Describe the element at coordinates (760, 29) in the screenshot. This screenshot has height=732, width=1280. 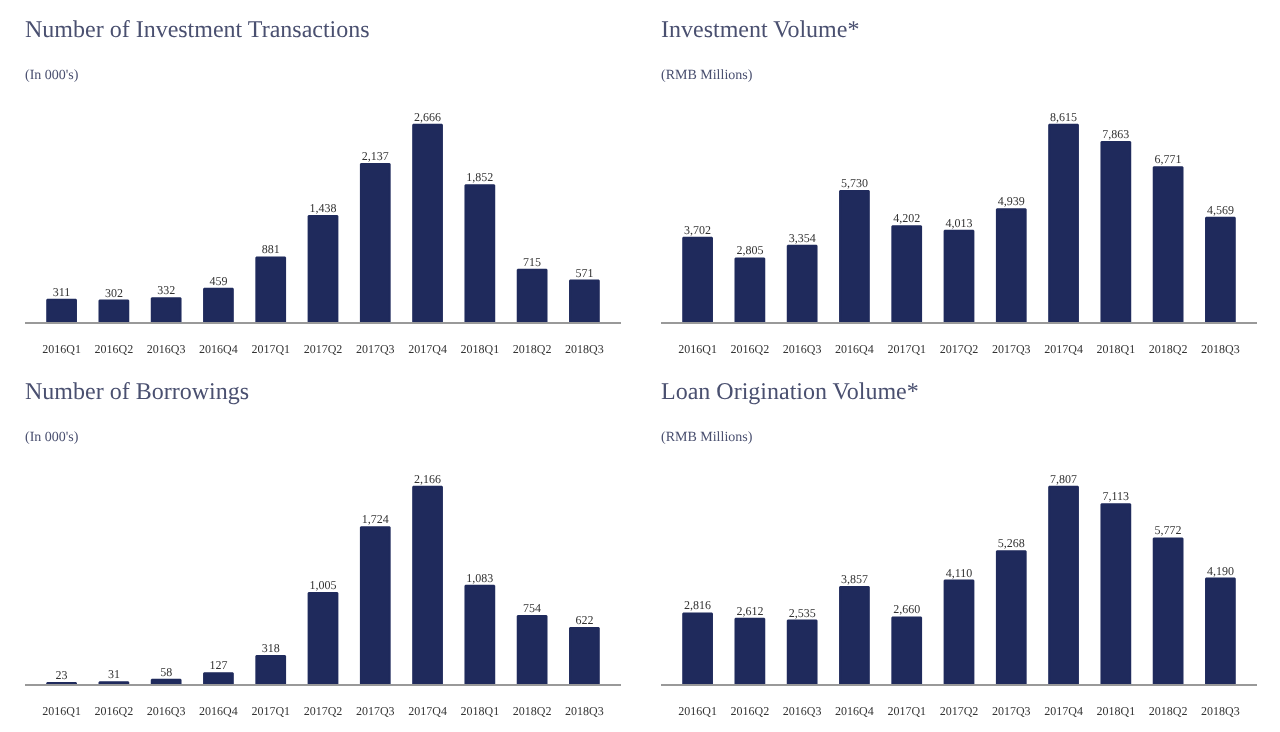
I see `chart-title: Investment Volume*` at that location.